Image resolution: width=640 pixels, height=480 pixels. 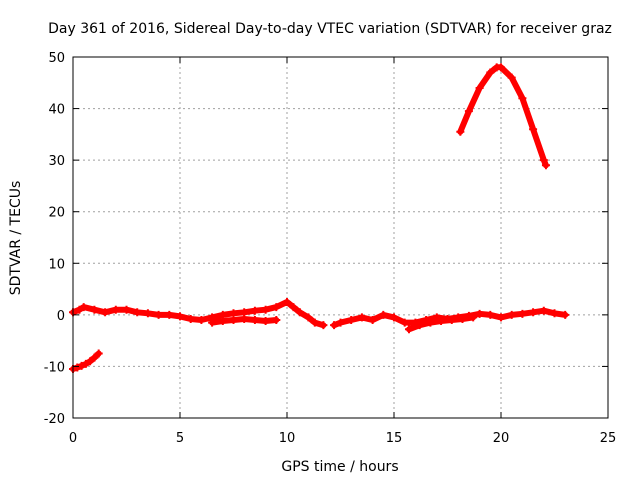 I want to click on y-tick-label: 20, so click(x=56, y=213).